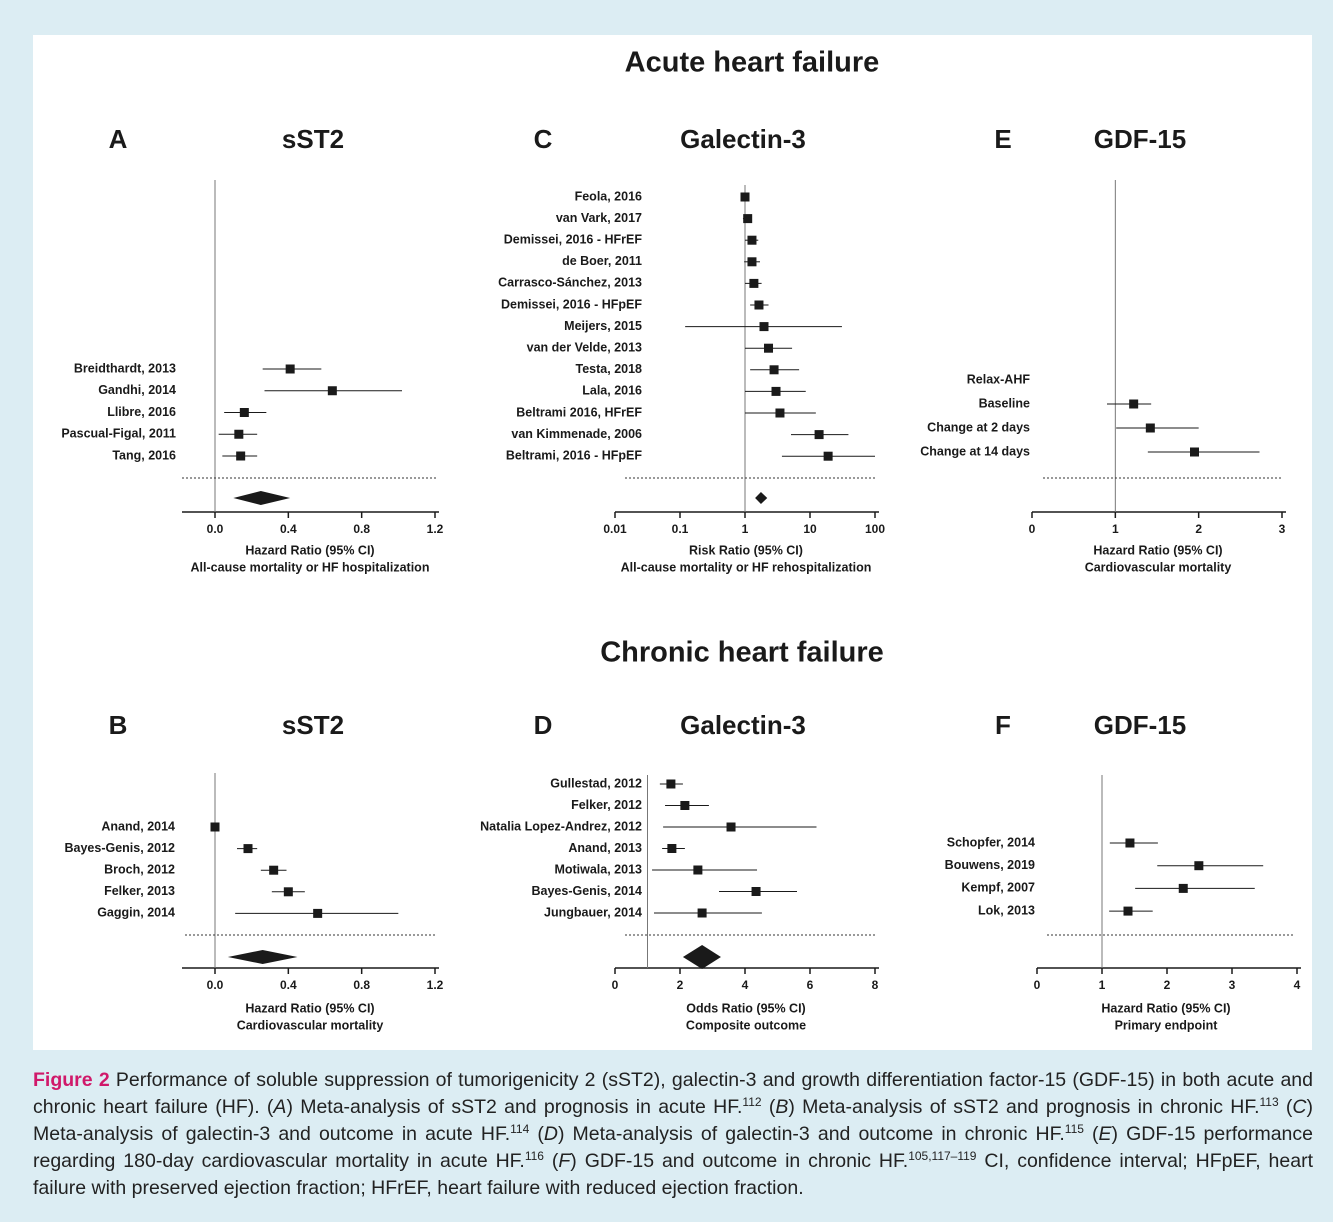  I want to click on caption-label: Figure 2, so click(71, 1080).